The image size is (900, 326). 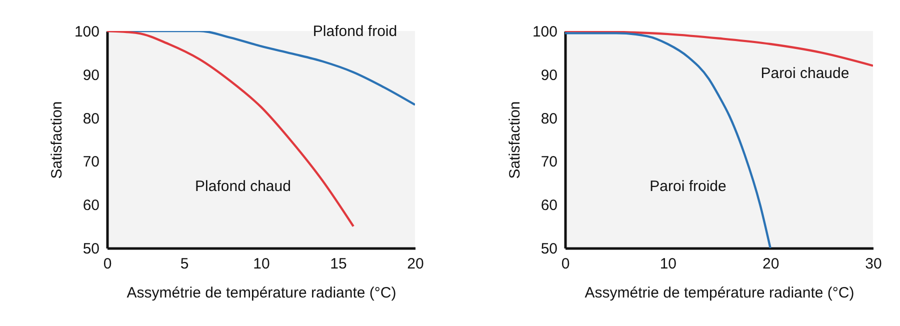 I want to click on series-label: Plafond chaud, so click(x=243, y=186).